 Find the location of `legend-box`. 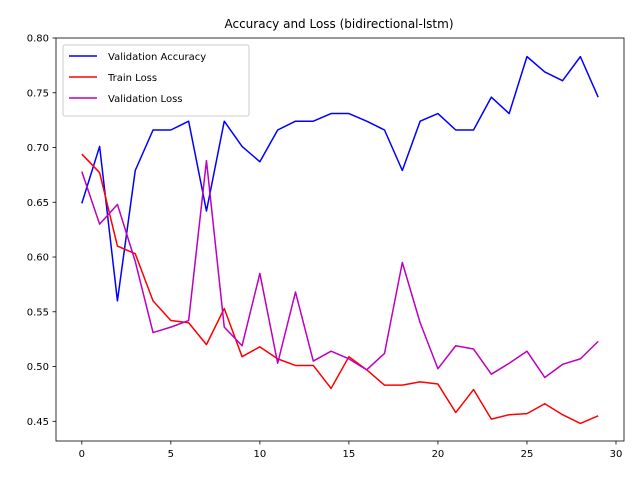

legend-box is located at coordinates (156, 80).